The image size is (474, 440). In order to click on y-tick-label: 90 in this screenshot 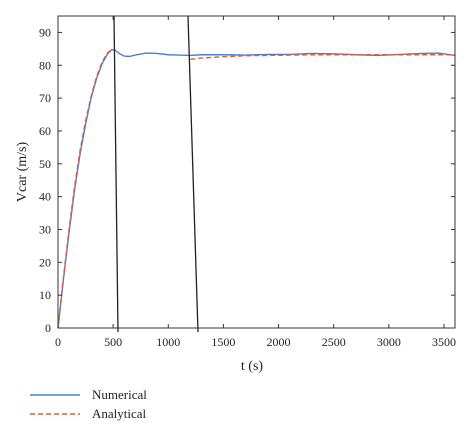, I will do `click(45, 32)`.